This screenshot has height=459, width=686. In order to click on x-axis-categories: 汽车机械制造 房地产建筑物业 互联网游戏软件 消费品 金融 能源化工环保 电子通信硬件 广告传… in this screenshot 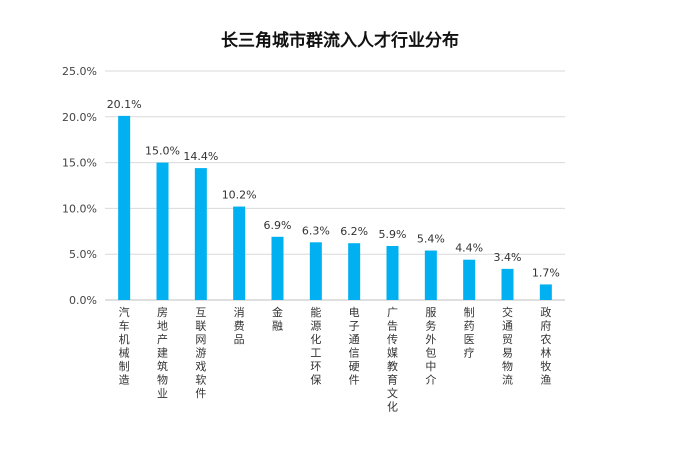, I will do `click(335, 359)`.